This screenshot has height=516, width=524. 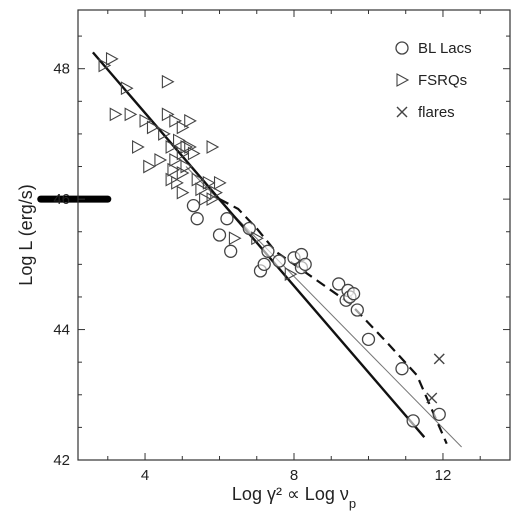 I want to click on x-tick-label: 8, so click(x=294, y=475).